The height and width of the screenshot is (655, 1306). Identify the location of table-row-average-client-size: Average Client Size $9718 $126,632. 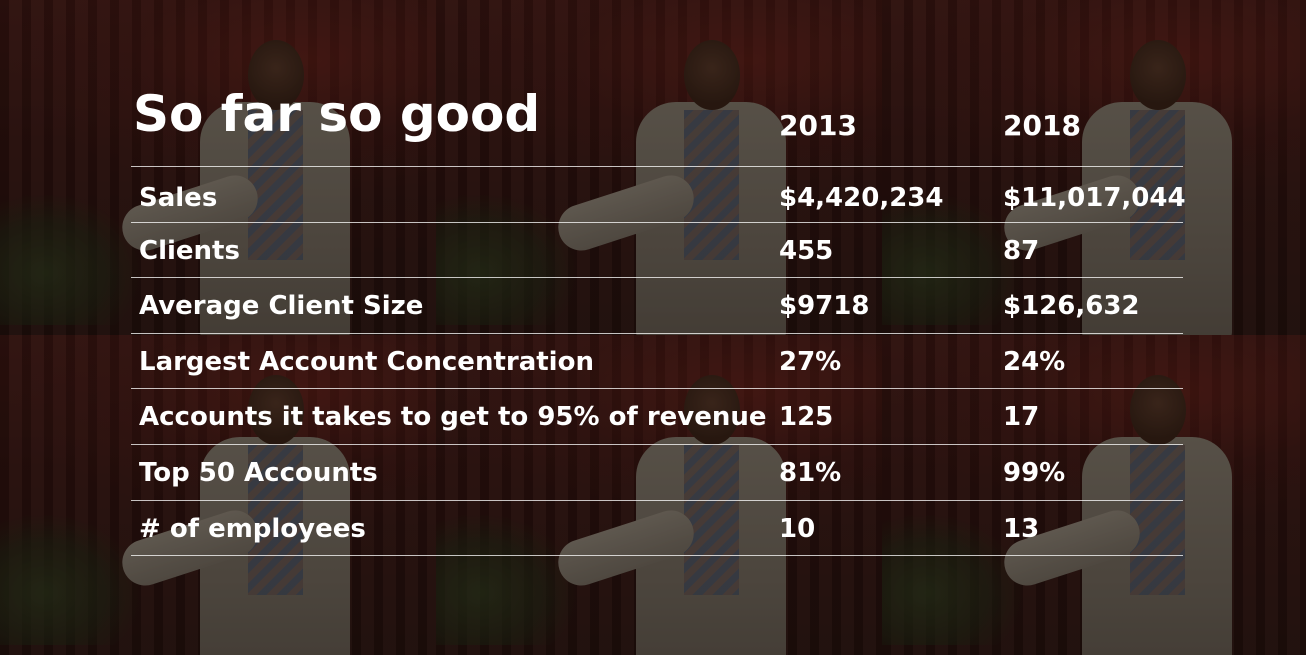
(657, 306).